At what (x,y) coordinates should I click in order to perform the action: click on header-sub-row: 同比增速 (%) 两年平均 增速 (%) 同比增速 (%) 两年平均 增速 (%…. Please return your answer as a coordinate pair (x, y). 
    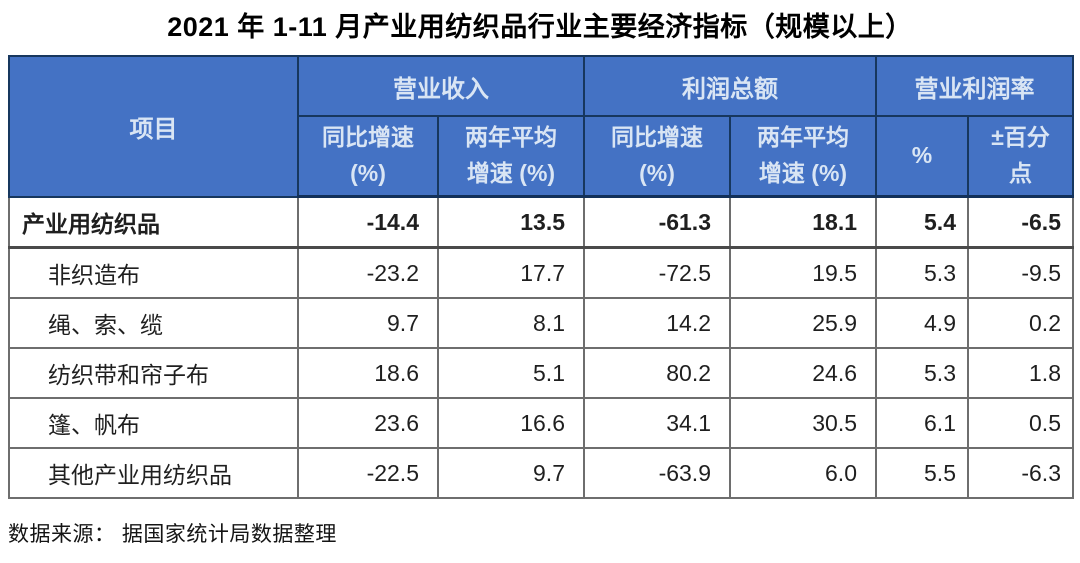
    Looking at the image, I should click on (541, 156).